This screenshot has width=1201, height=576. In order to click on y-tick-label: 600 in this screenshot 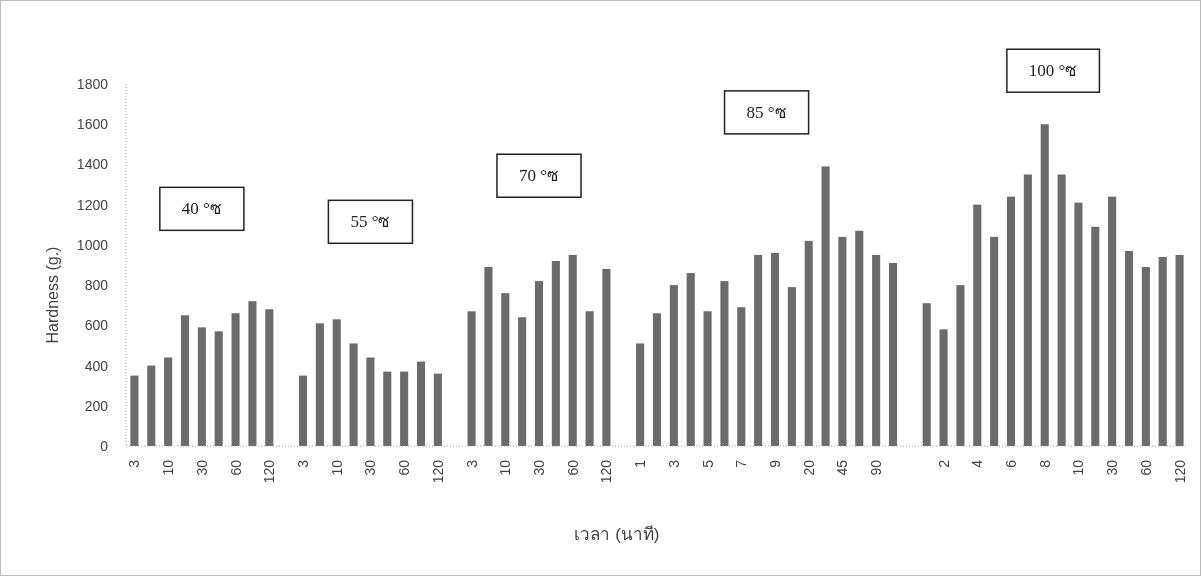, I will do `click(96, 325)`.